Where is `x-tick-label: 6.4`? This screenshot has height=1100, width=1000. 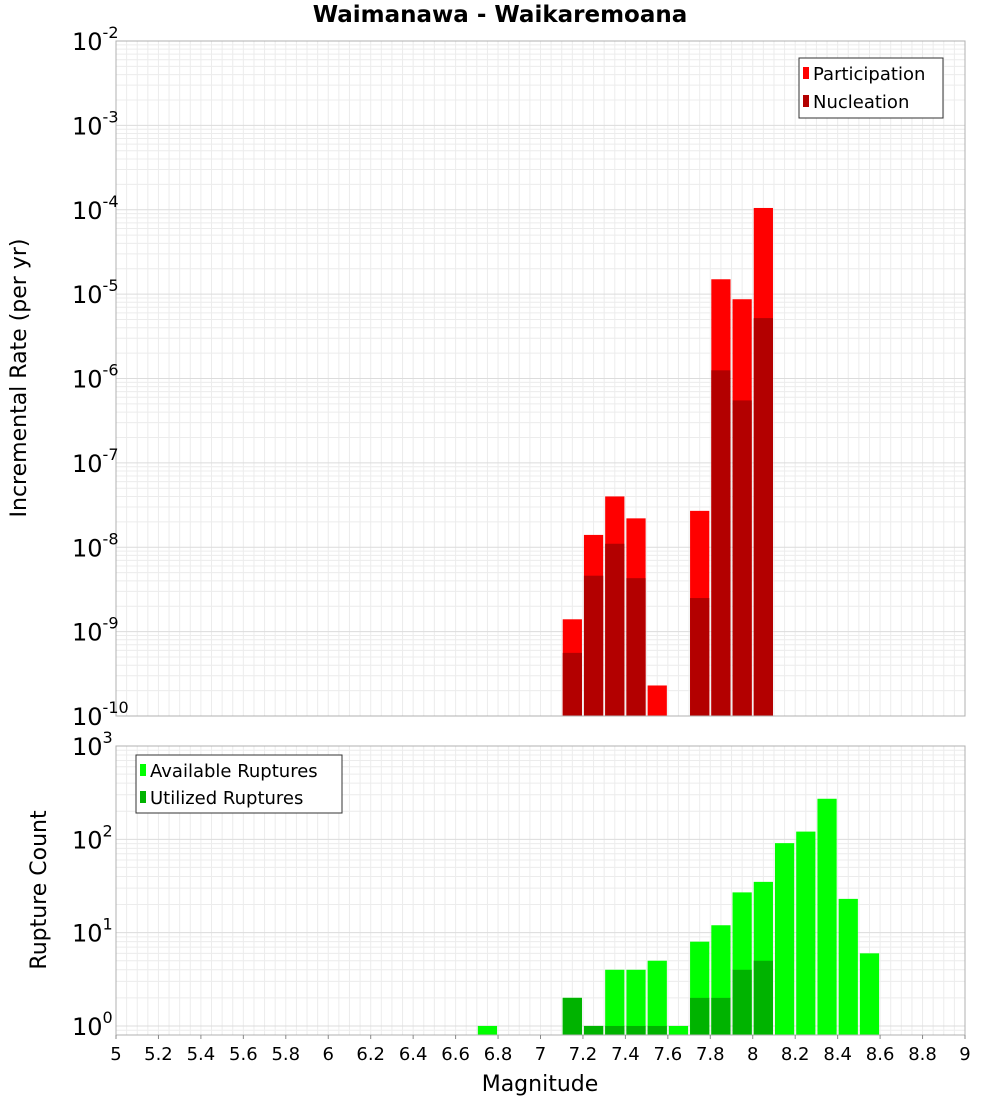 x-tick-label: 6.4 is located at coordinates (413, 1054).